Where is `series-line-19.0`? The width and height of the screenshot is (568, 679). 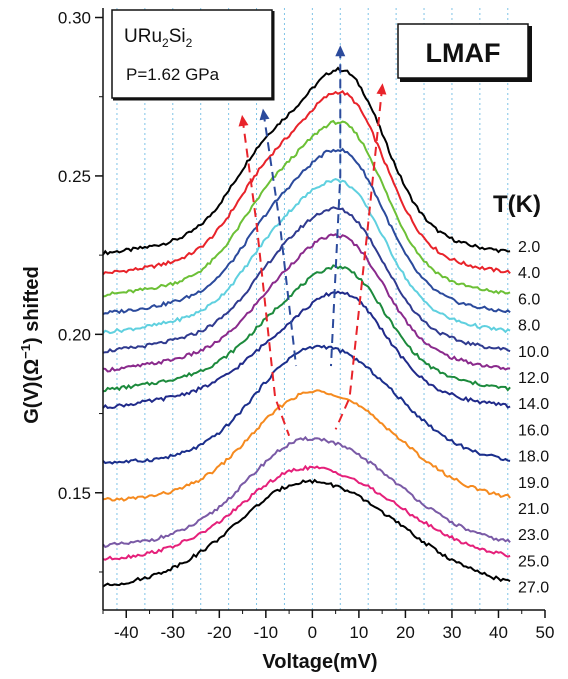 series-line-19.0 is located at coordinates (306, 404).